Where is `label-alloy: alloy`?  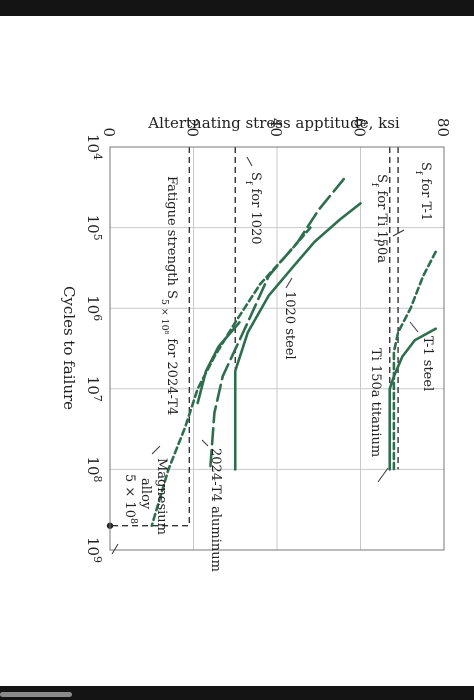 label-alloy: alloy is located at coordinates (145, 494).